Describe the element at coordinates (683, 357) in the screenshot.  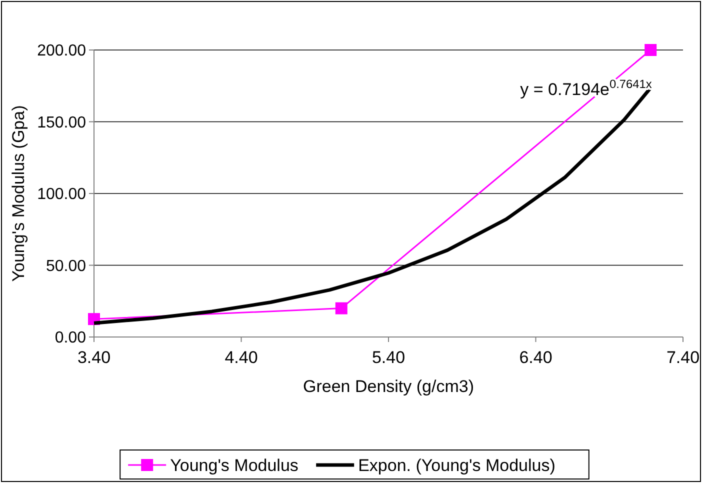
I see `x-tick-label: 7.40` at that location.